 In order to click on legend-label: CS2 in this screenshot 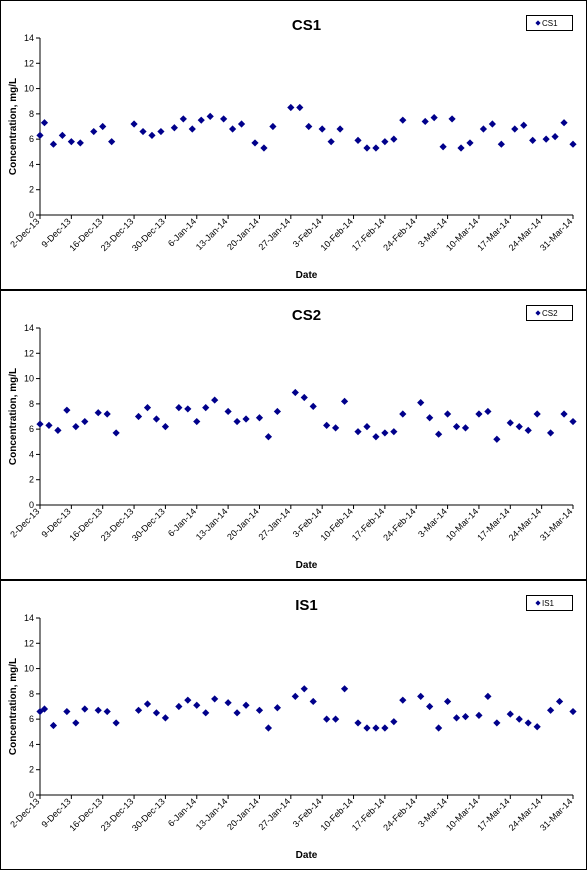, I will do `click(550, 313)`.